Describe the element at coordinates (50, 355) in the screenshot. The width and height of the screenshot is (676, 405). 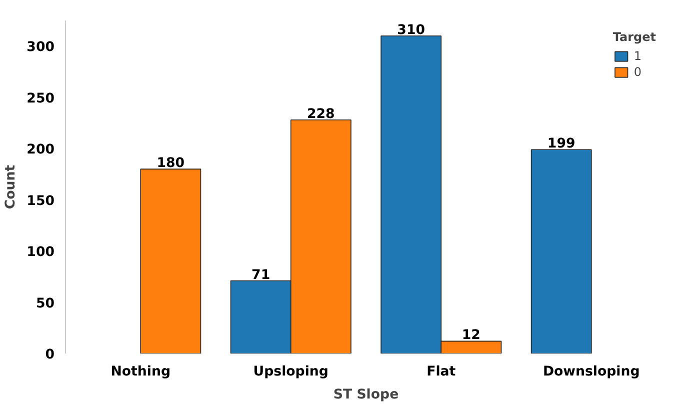
I see `y-tick-label: 0` at that location.